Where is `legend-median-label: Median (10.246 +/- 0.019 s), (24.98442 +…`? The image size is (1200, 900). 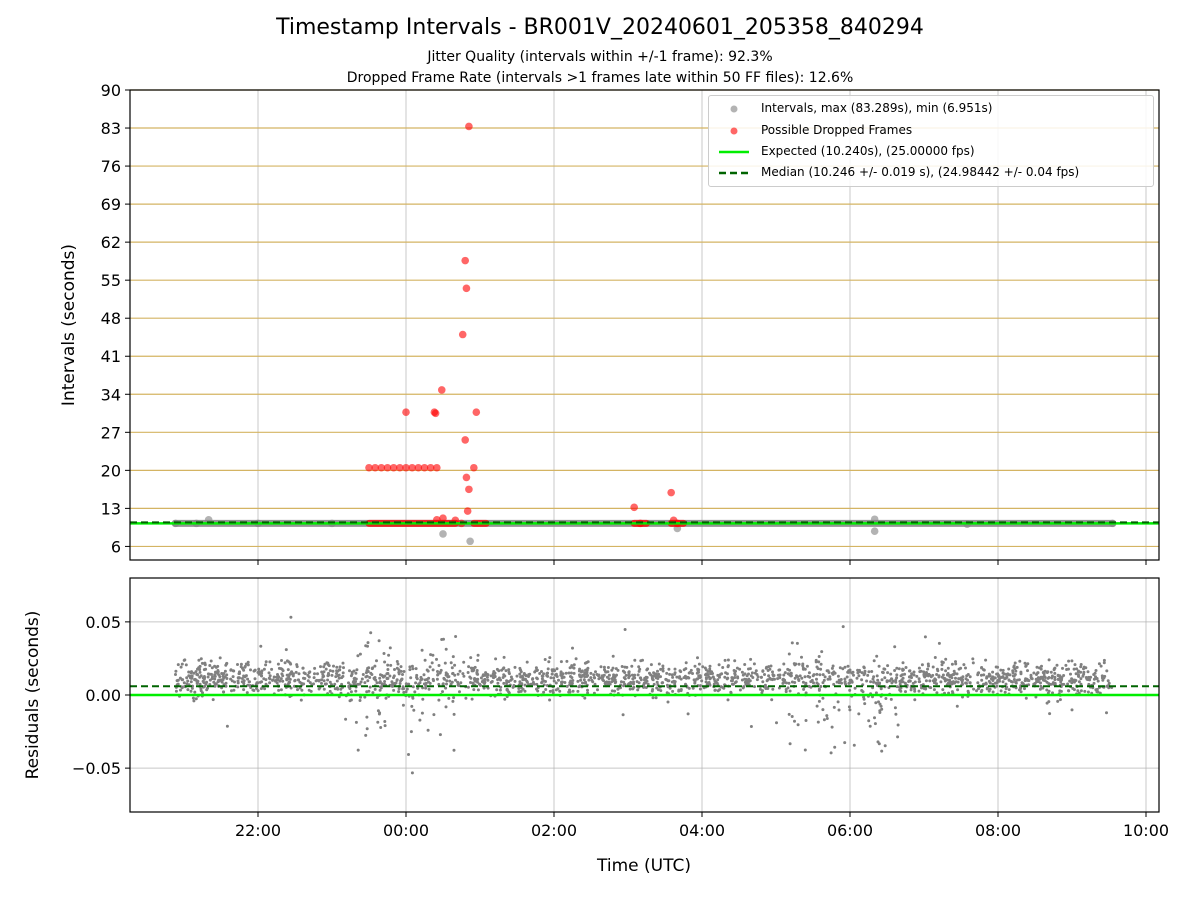
legend-median-label: Median (10.246 +/- 0.019 s), (24.98442 +… is located at coordinates (920, 172).